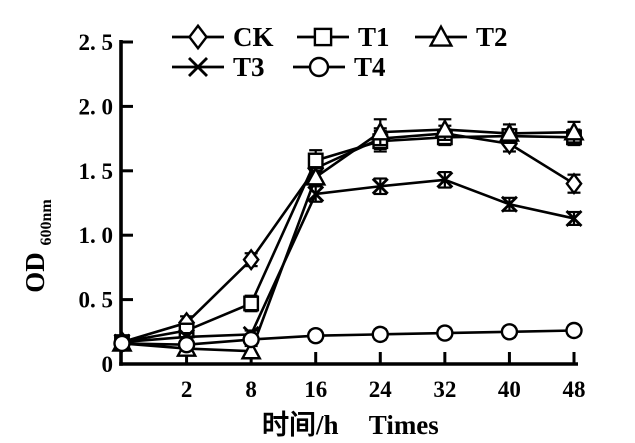  What do you see at coordinates (218, 67) in the screenshot?
I see `legend-item-T3: T3` at bounding box center [218, 67].